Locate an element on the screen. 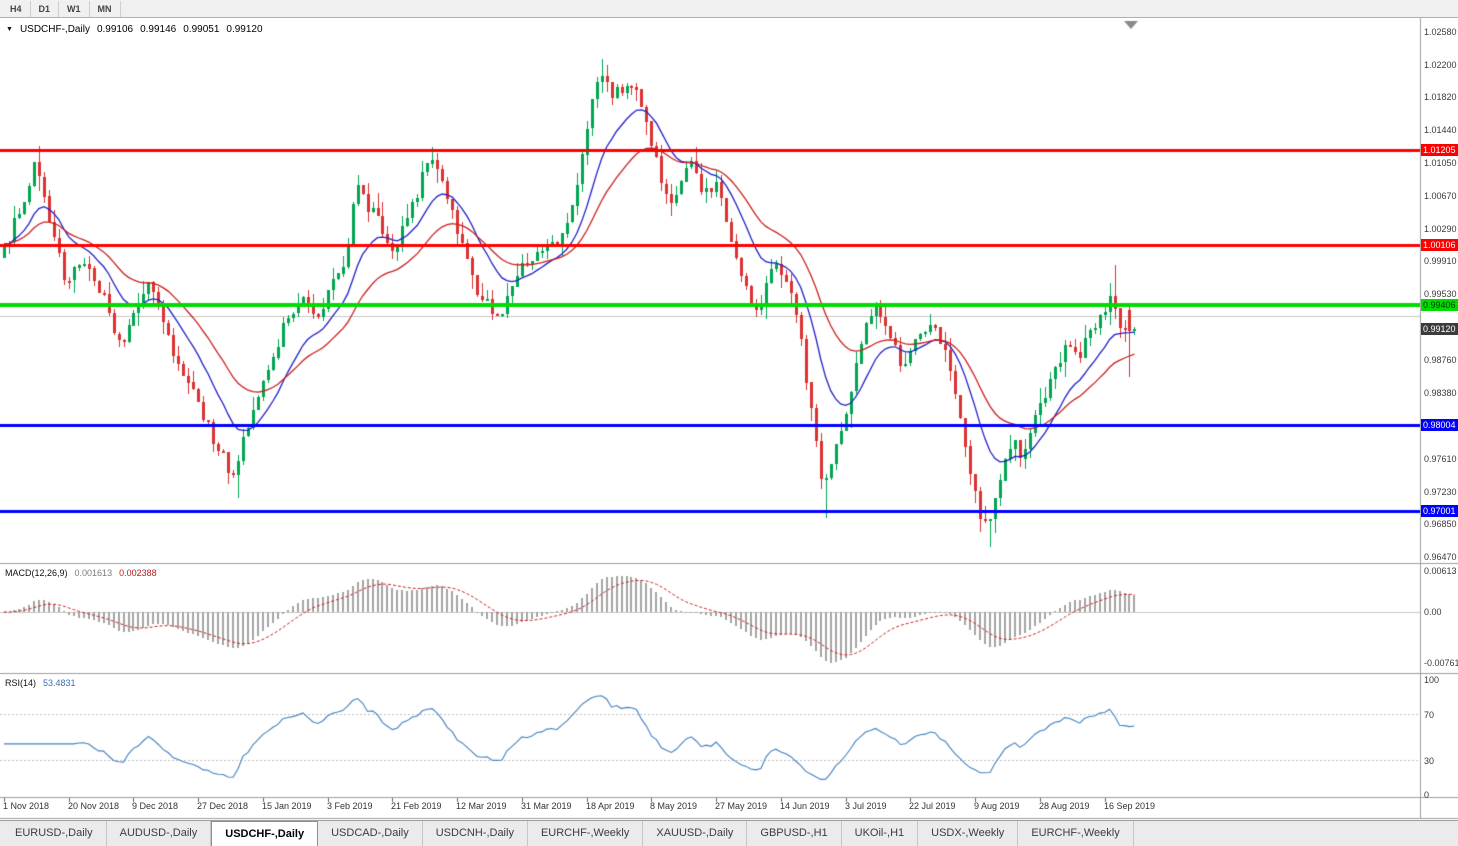 Image resolution: width=1458 pixels, height=846 pixels. timeframe-toolbar: H4 D1 W1 MN is located at coordinates (729, 9).